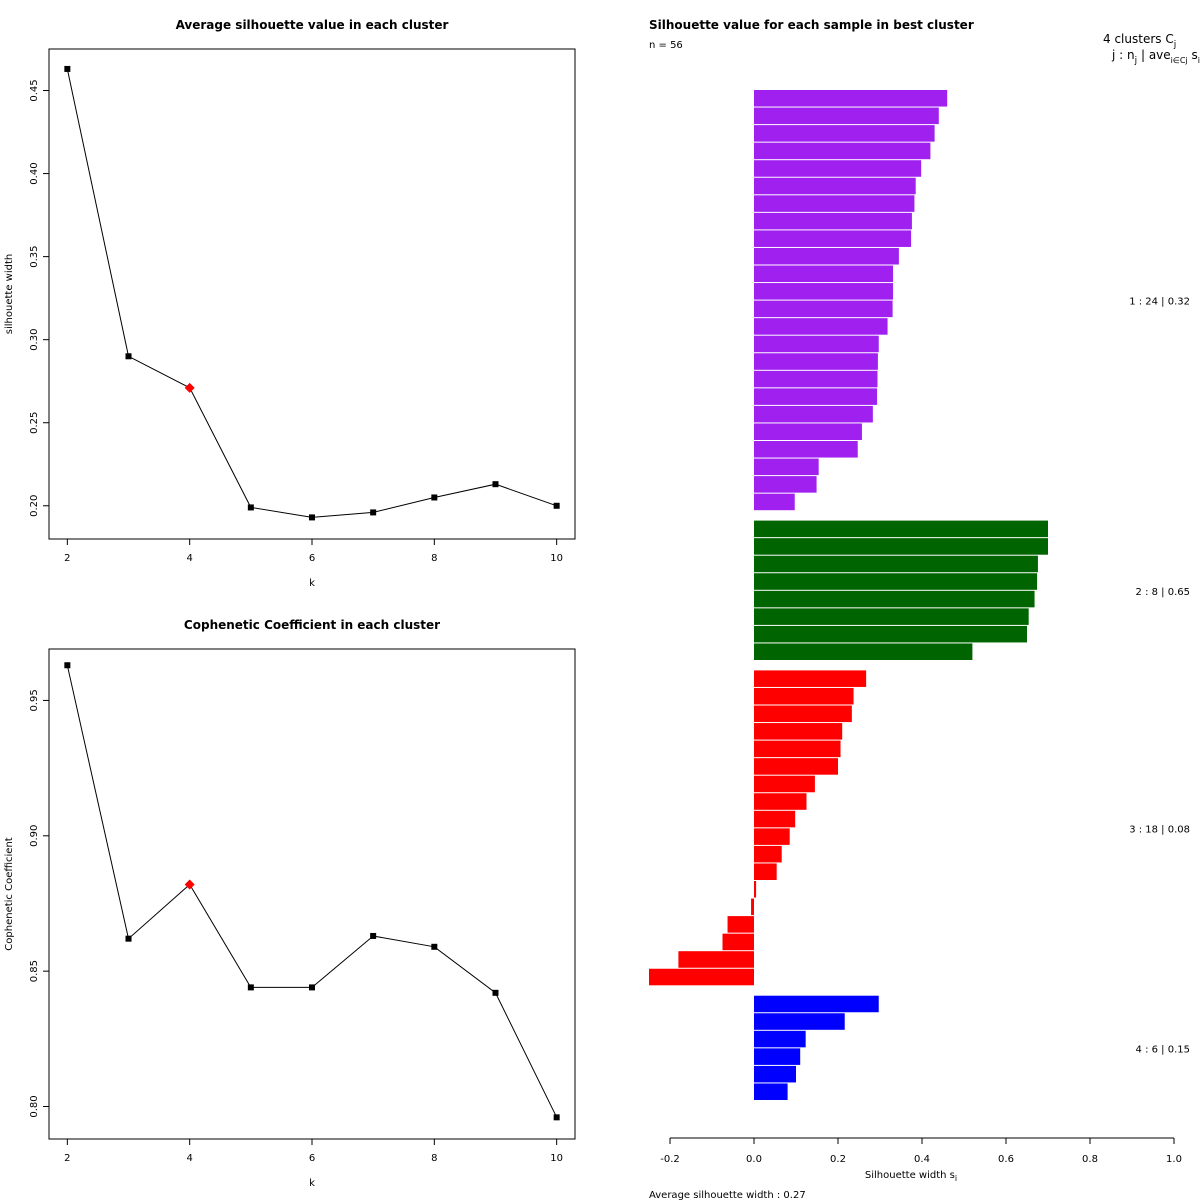  What do you see at coordinates (34, 506) in the screenshot?
I see `y-tick-label: 0.20` at bounding box center [34, 506].